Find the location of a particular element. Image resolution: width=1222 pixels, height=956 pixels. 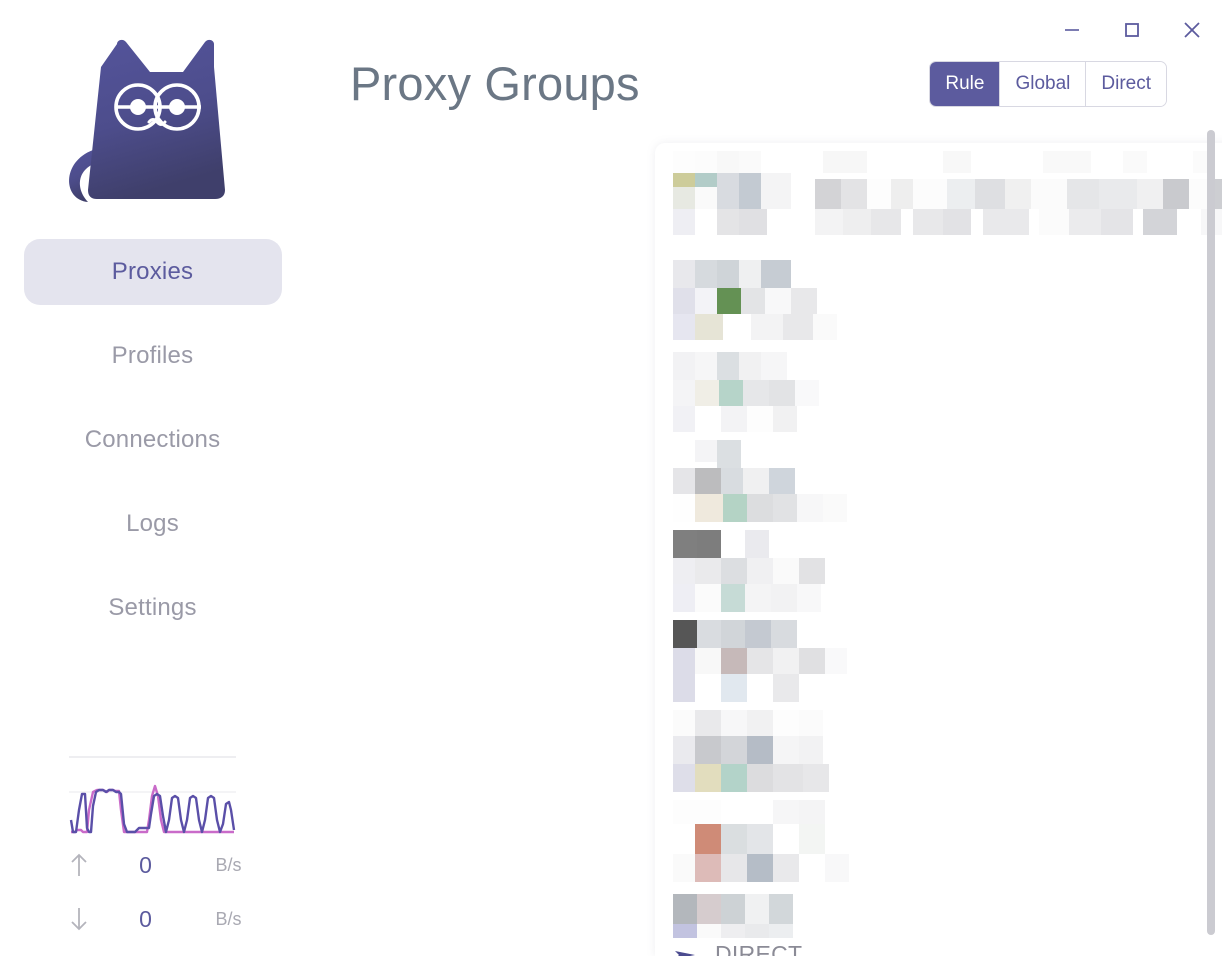

sidebar-item-label: Settings is located at coordinates (152, 607).